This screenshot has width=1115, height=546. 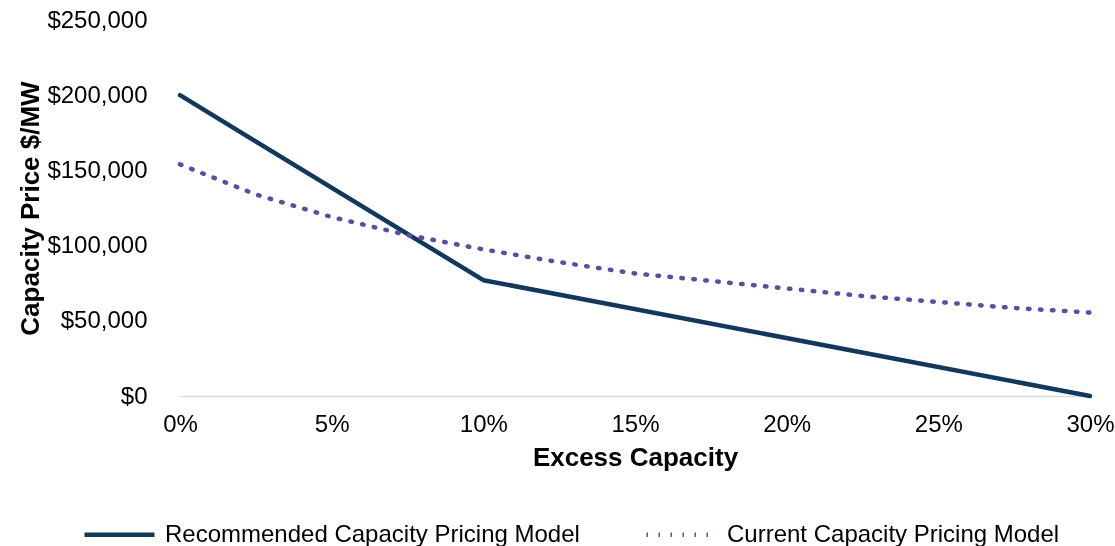 I want to click on y-tick-label: $150,000, so click(x=97, y=169).